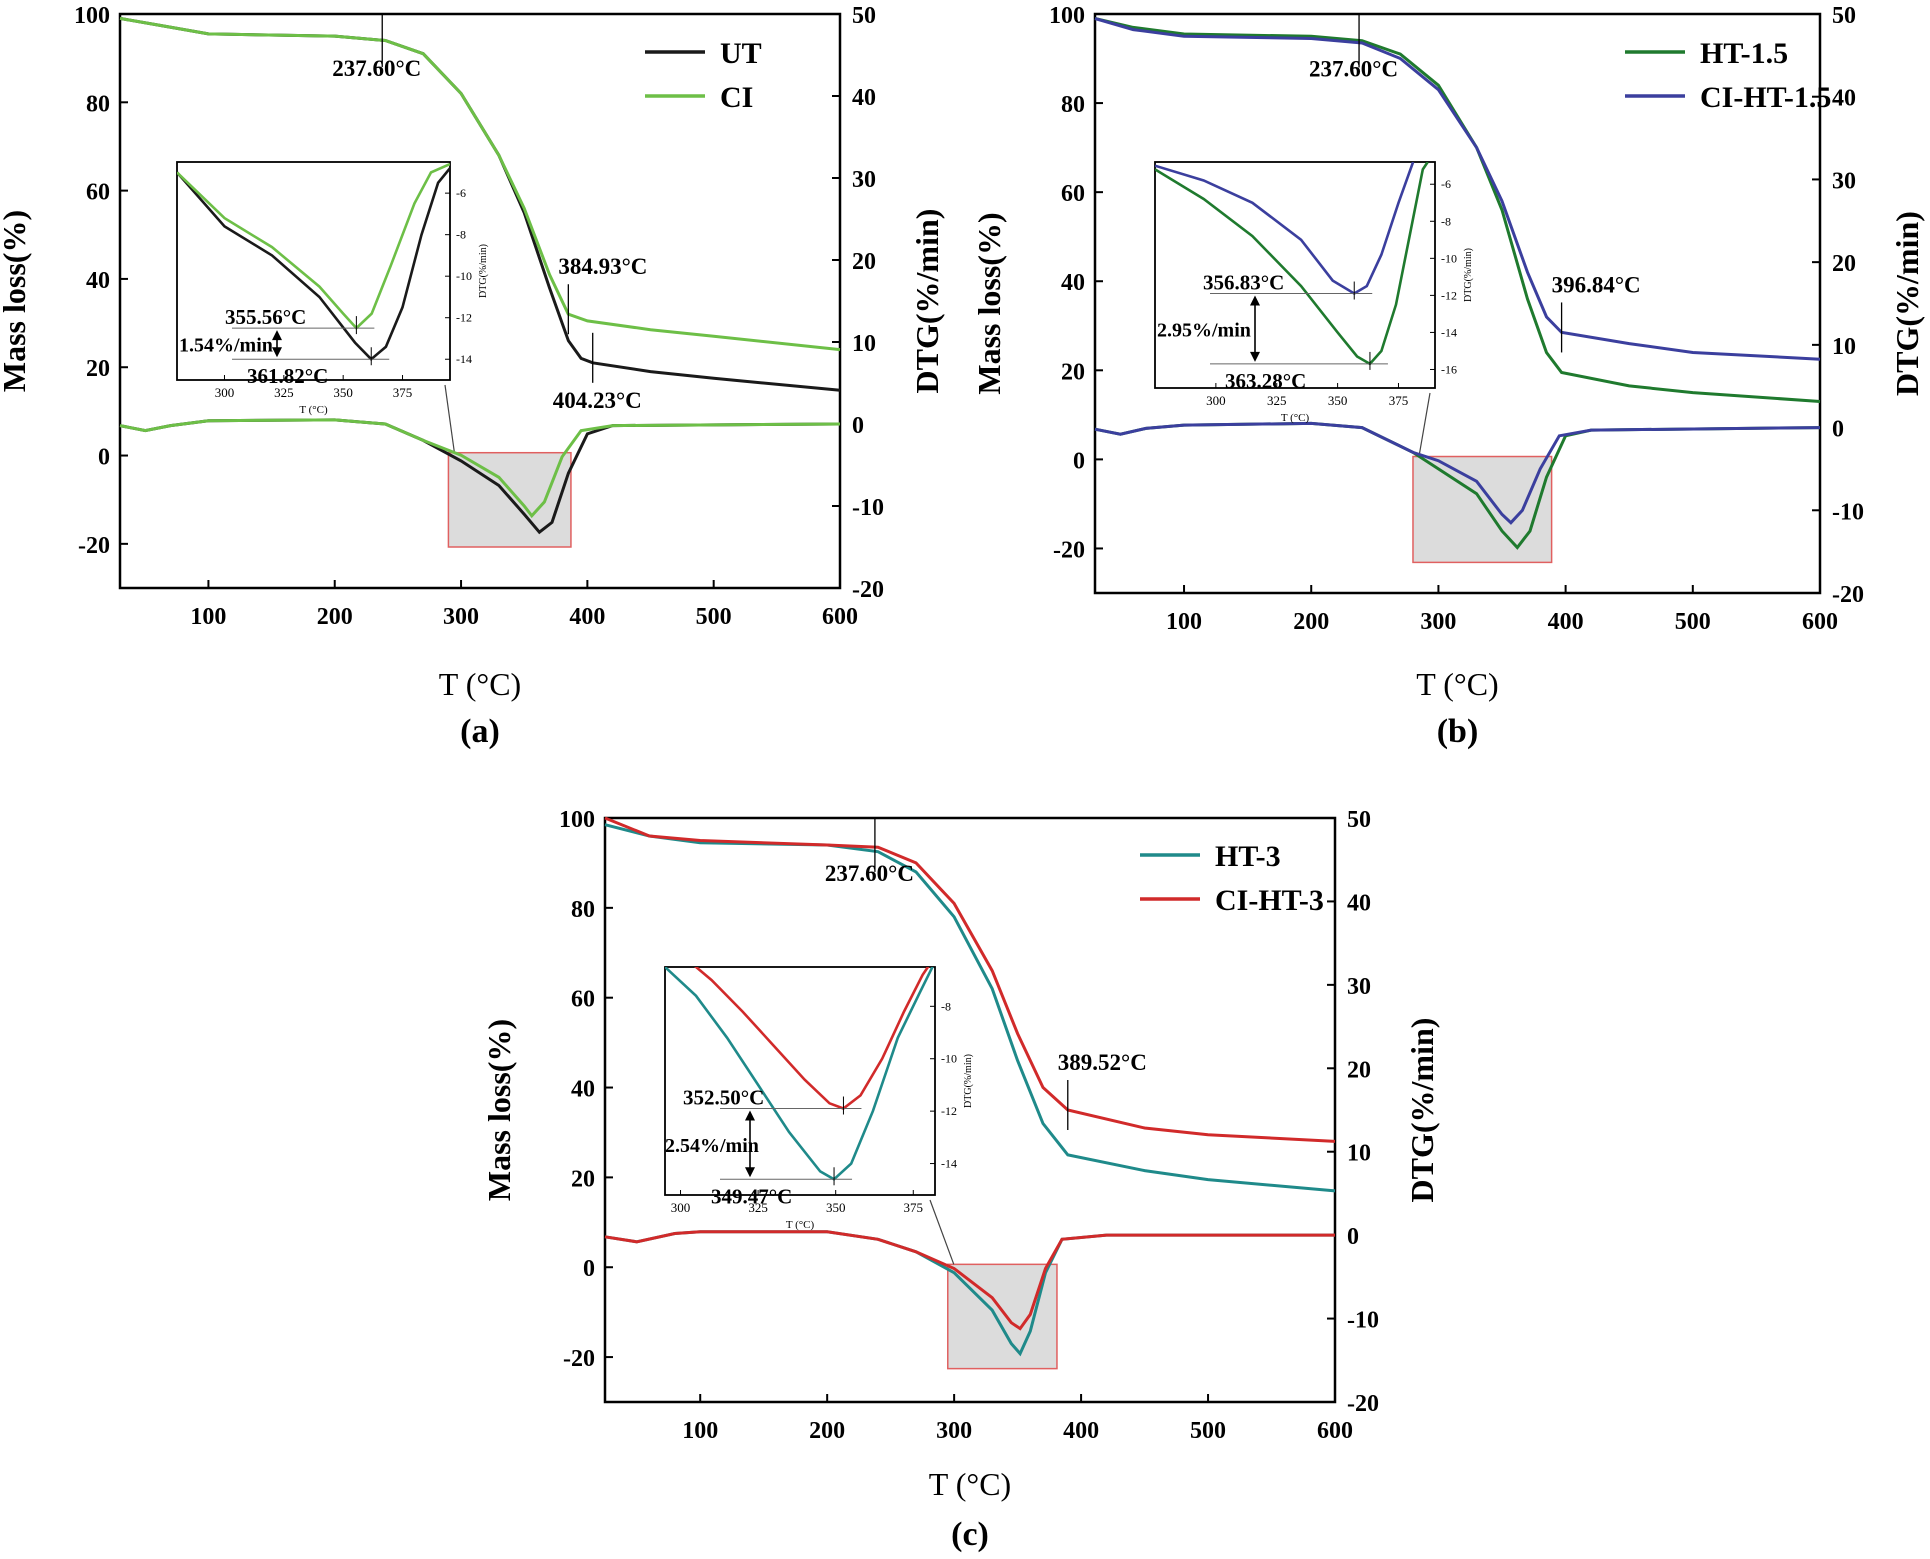  I want to click on y2-tick-label: -10, so click(1848, 512).